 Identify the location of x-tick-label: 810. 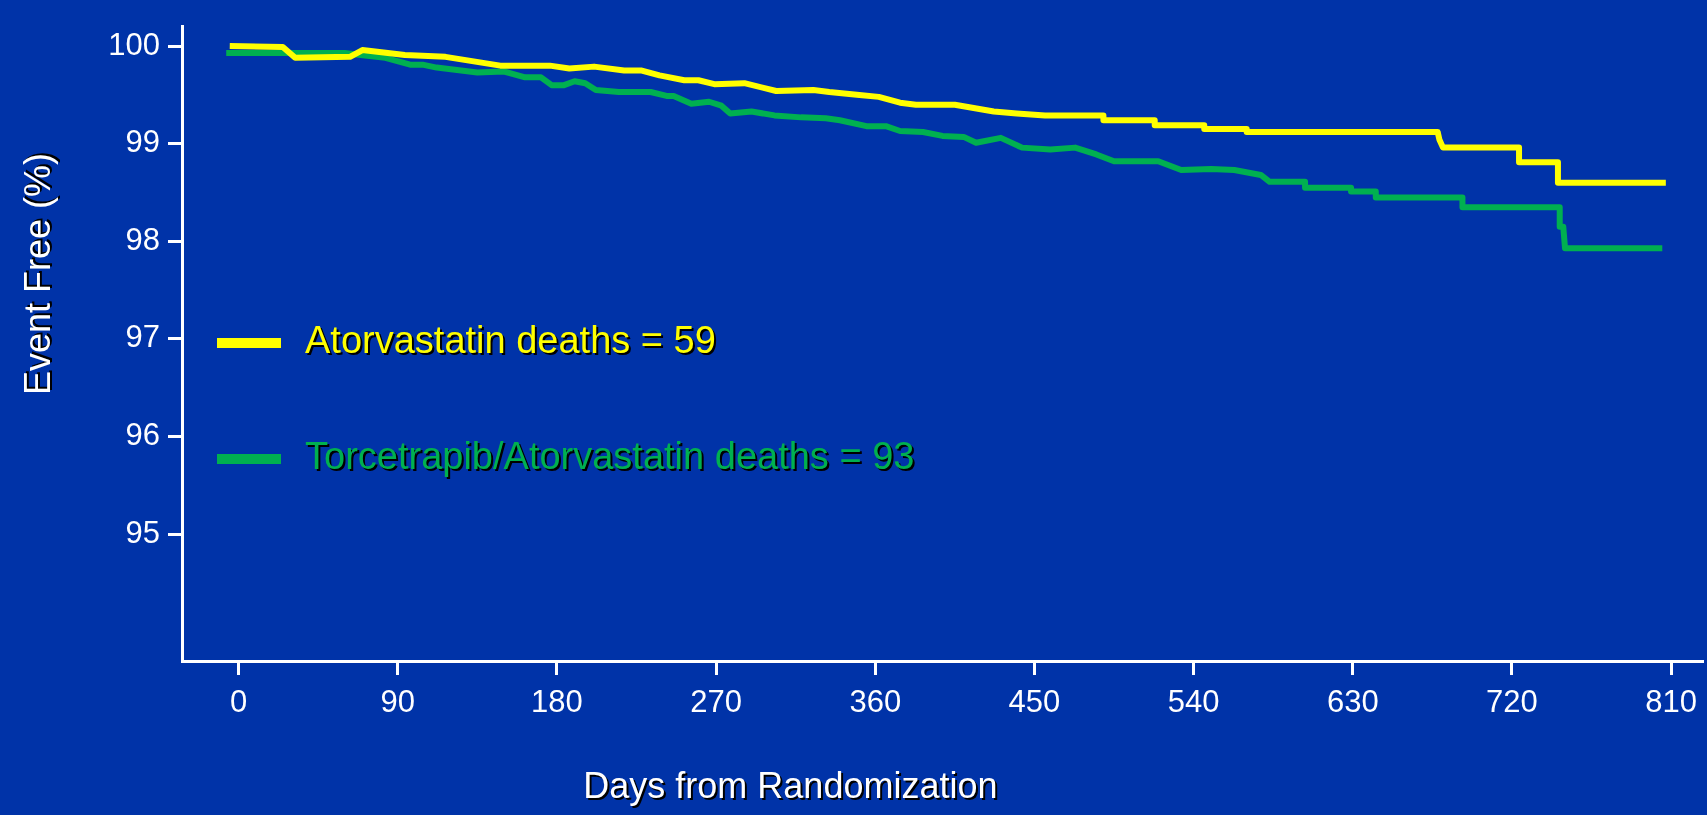
(1671, 702).